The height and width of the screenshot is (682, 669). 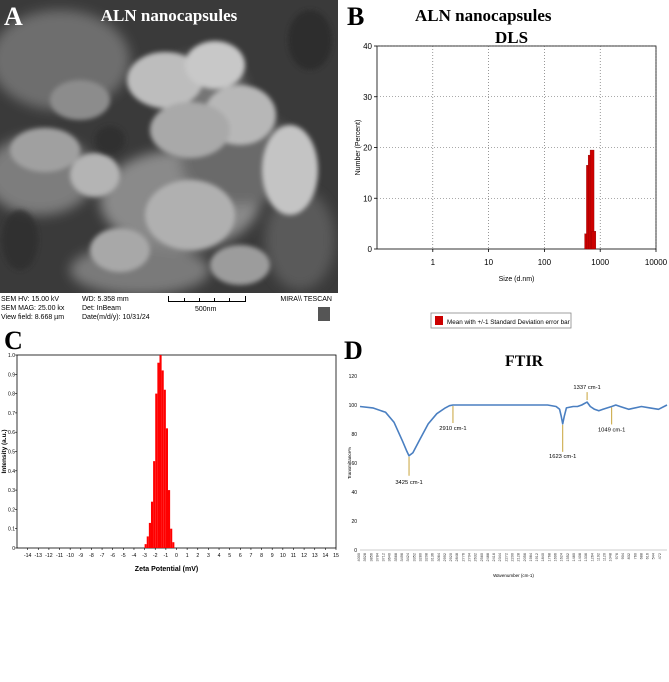 I want to click on zeta-xtick-label: 15, so click(x=336, y=556).